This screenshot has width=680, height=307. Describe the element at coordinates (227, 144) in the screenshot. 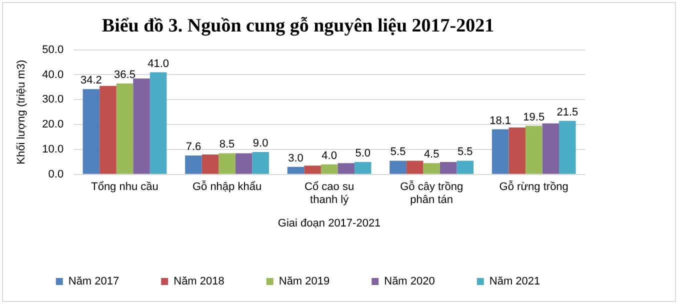

I see `data-label: 8.5` at that location.